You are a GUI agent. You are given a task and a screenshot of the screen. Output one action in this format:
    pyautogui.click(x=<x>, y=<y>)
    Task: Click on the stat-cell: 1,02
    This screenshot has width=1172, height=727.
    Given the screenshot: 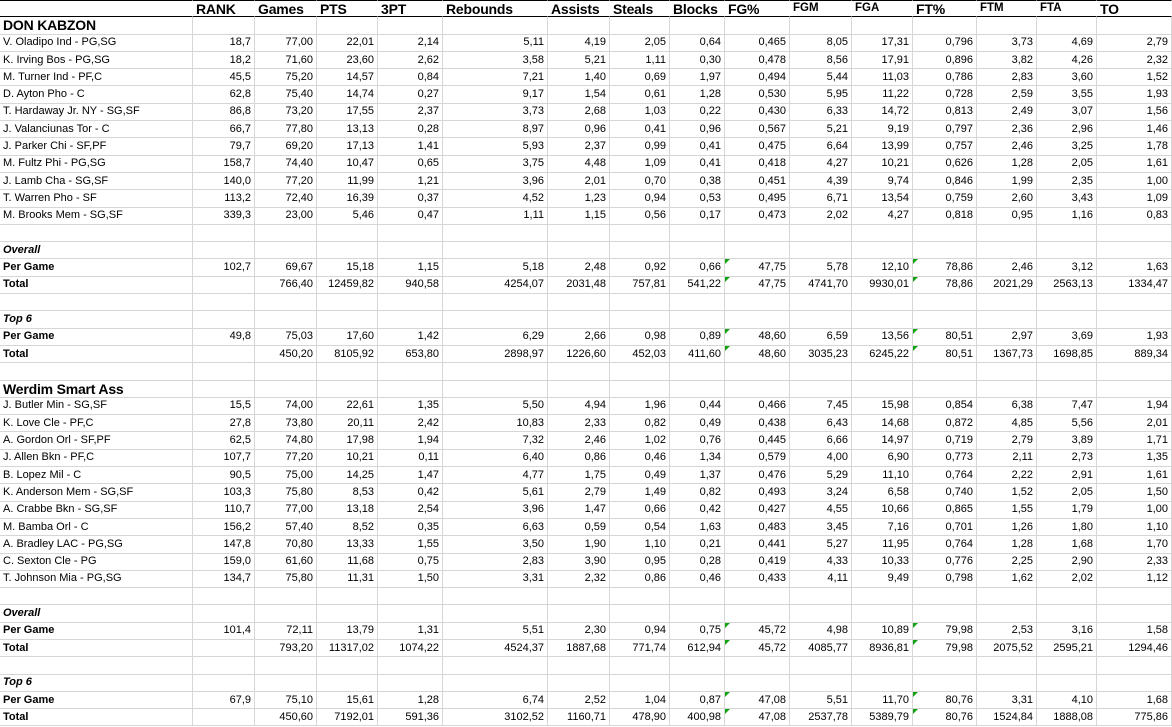 What is the action you would take?
    pyautogui.click(x=640, y=441)
    